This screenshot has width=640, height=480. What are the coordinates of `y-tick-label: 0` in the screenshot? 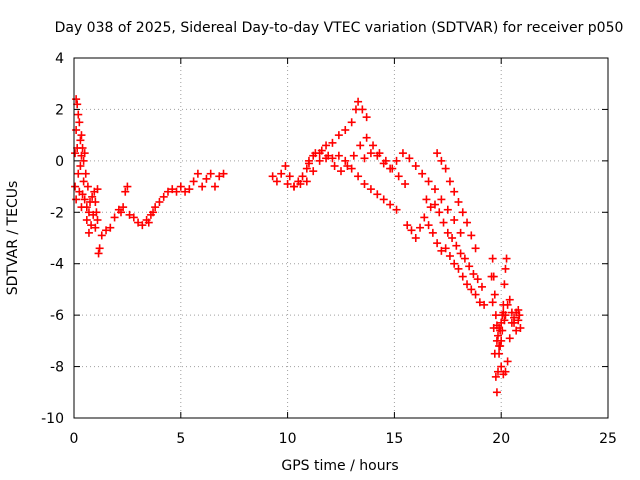 It's located at (59, 162).